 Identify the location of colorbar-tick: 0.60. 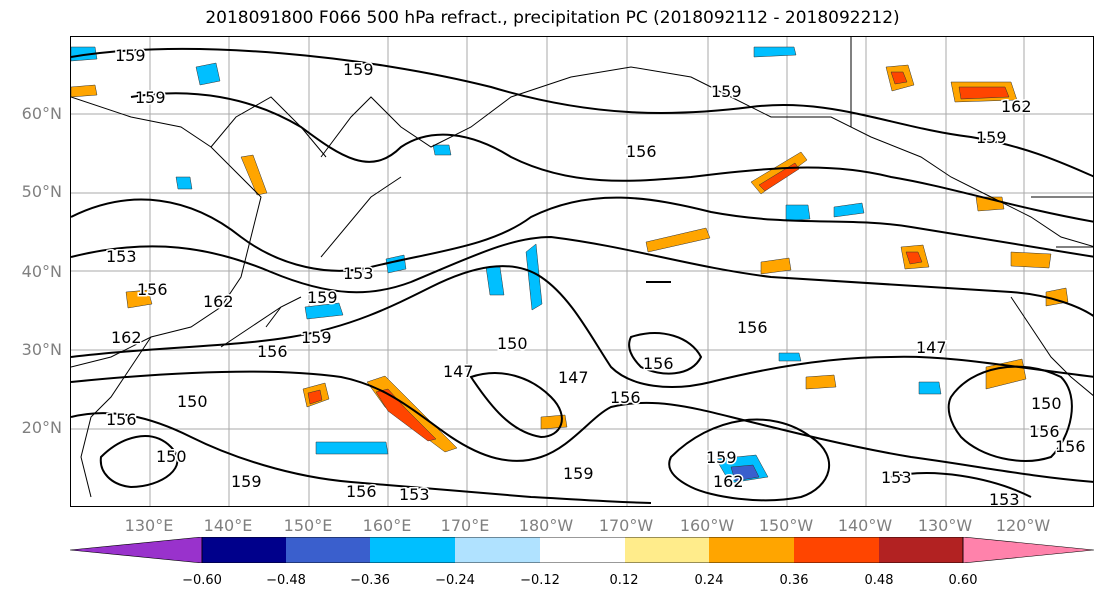
(963, 580).